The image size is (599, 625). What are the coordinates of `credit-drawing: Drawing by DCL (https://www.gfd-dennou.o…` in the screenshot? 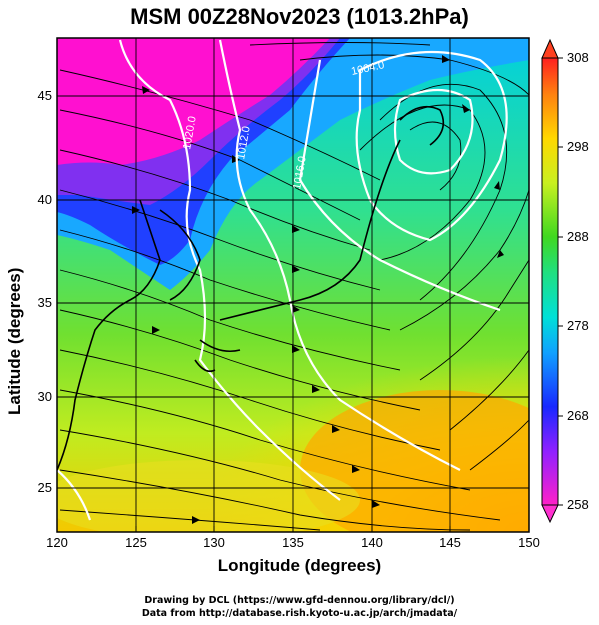 It's located at (299, 600).